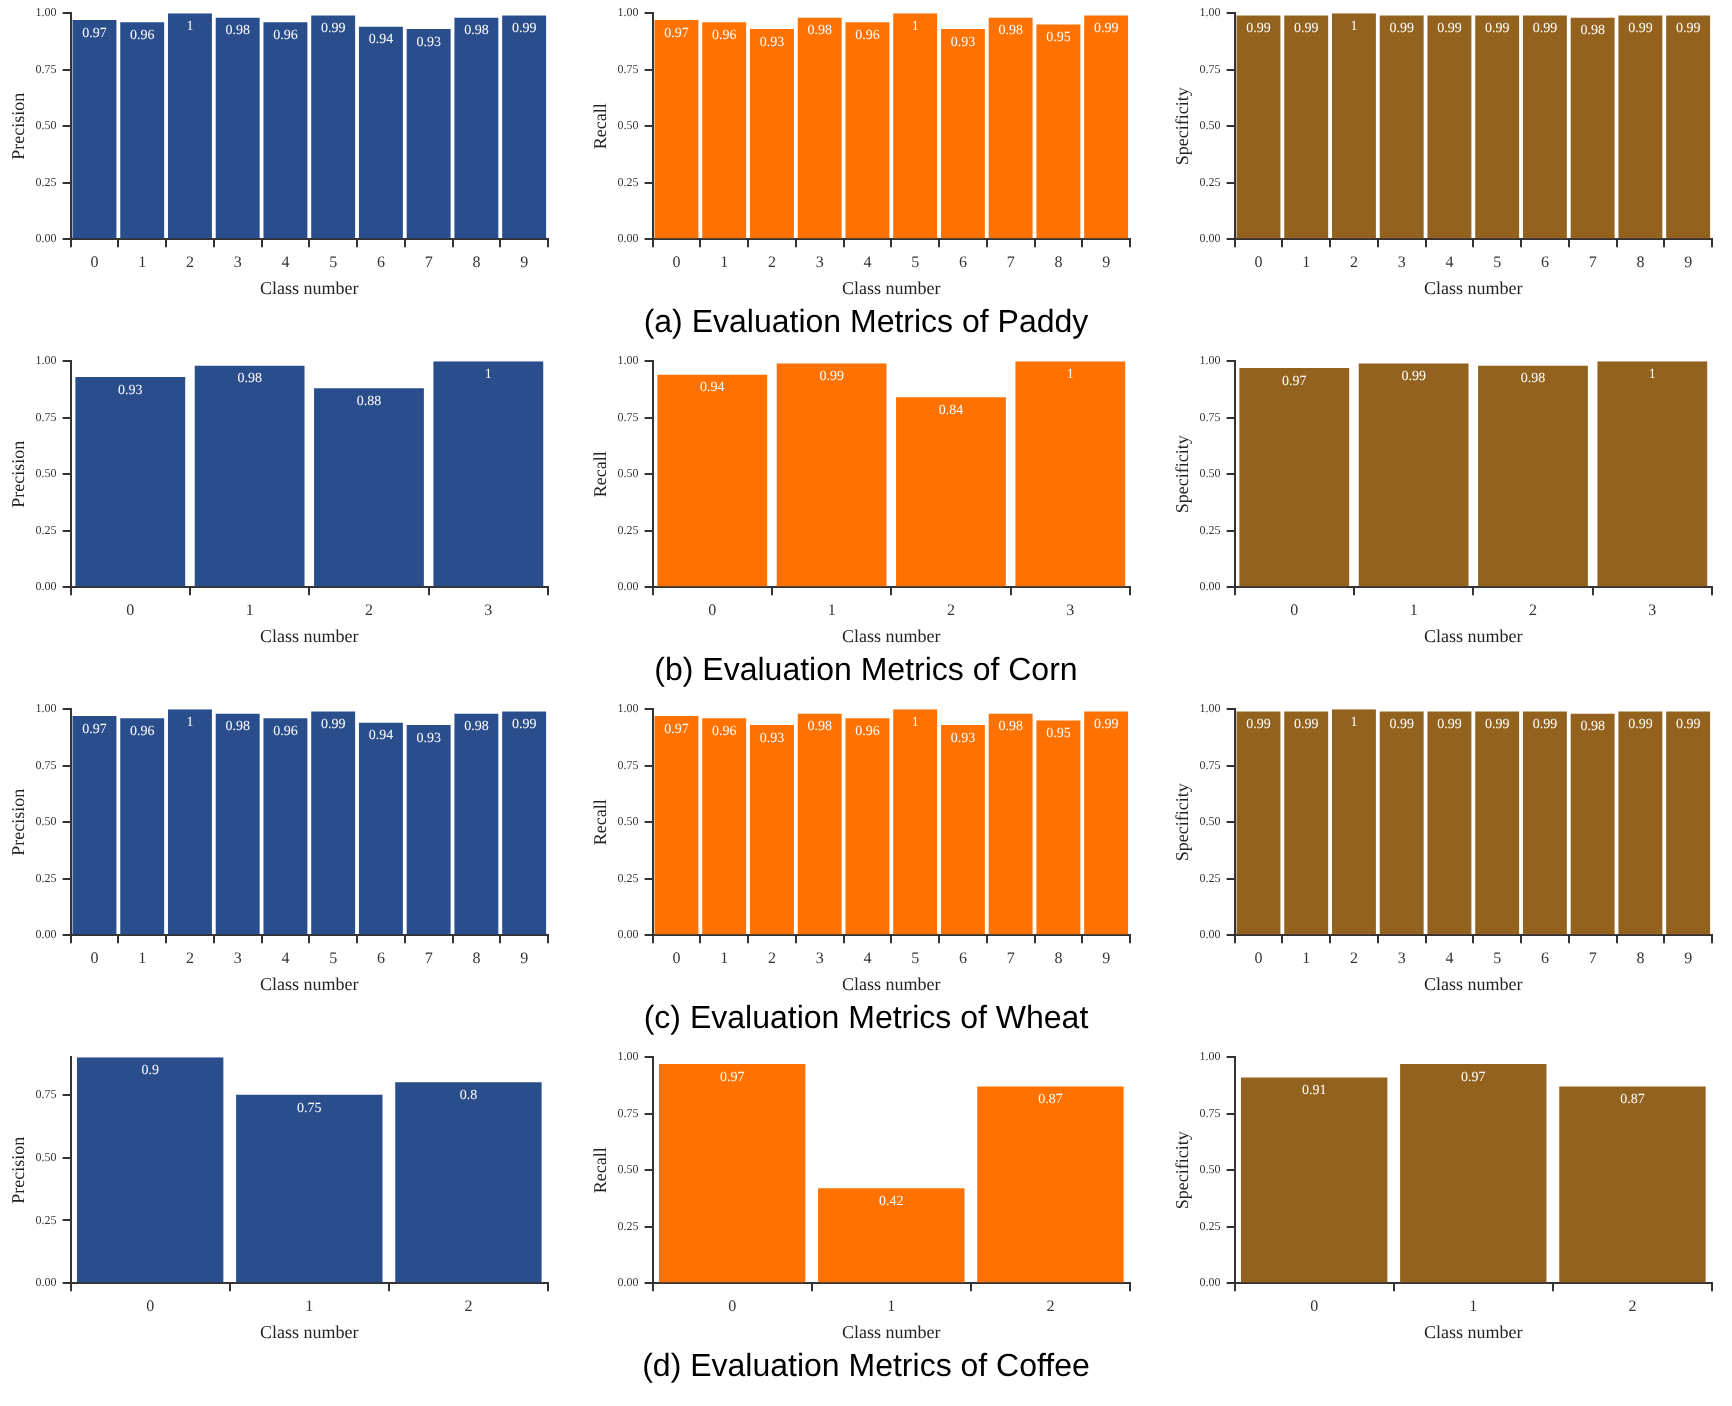 The height and width of the screenshot is (1406, 1732). Describe the element at coordinates (866, 672) in the screenshot. I see `text: (b) Evaluation Metrics of Corn` at that location.